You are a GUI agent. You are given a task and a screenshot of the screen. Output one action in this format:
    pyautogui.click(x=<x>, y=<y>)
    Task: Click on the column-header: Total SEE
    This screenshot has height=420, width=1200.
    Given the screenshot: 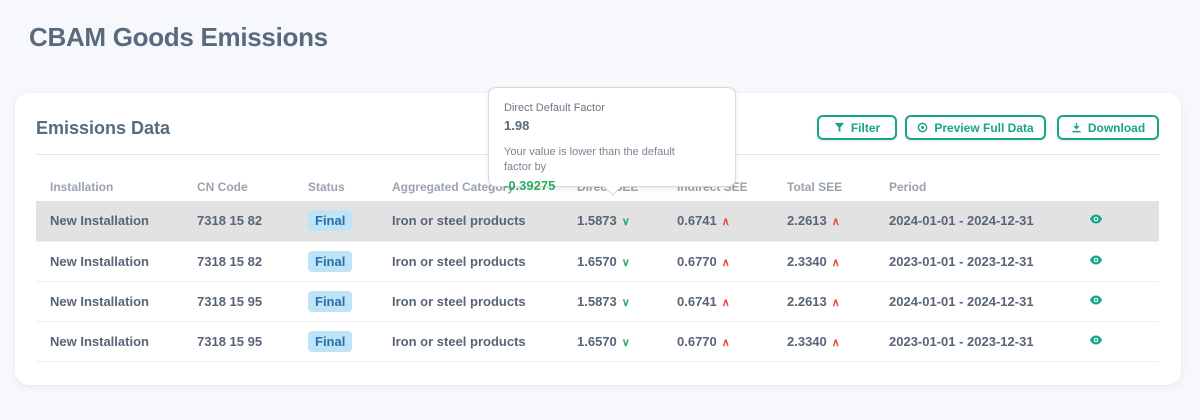 What is the action you would take?
    pyautogui.click(x=815, y=187)
    